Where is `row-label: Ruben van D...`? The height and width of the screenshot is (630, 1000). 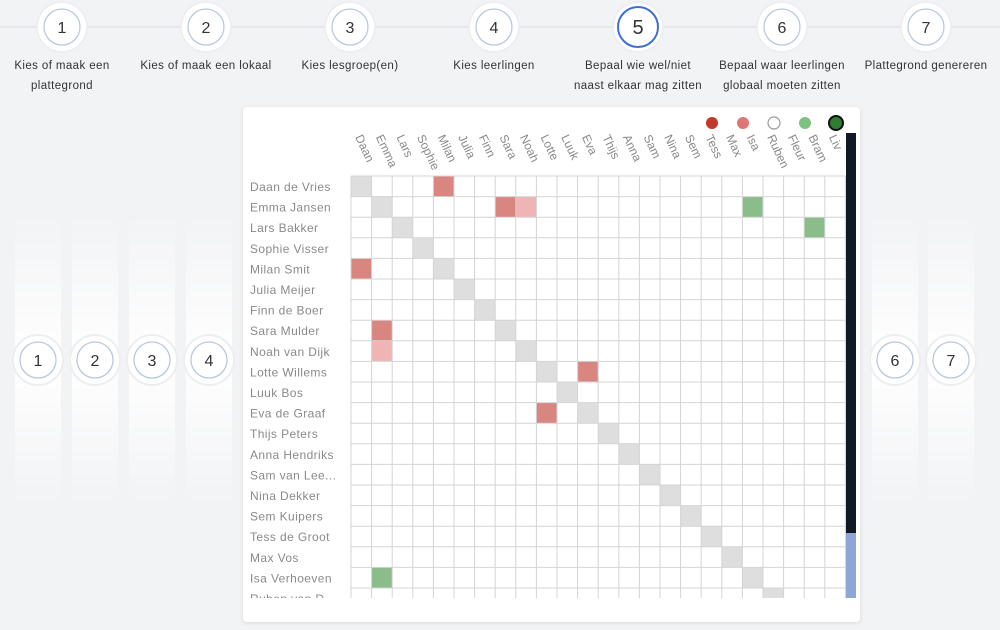
row-label: Ruben van D... is located at coordinates (293, 599).